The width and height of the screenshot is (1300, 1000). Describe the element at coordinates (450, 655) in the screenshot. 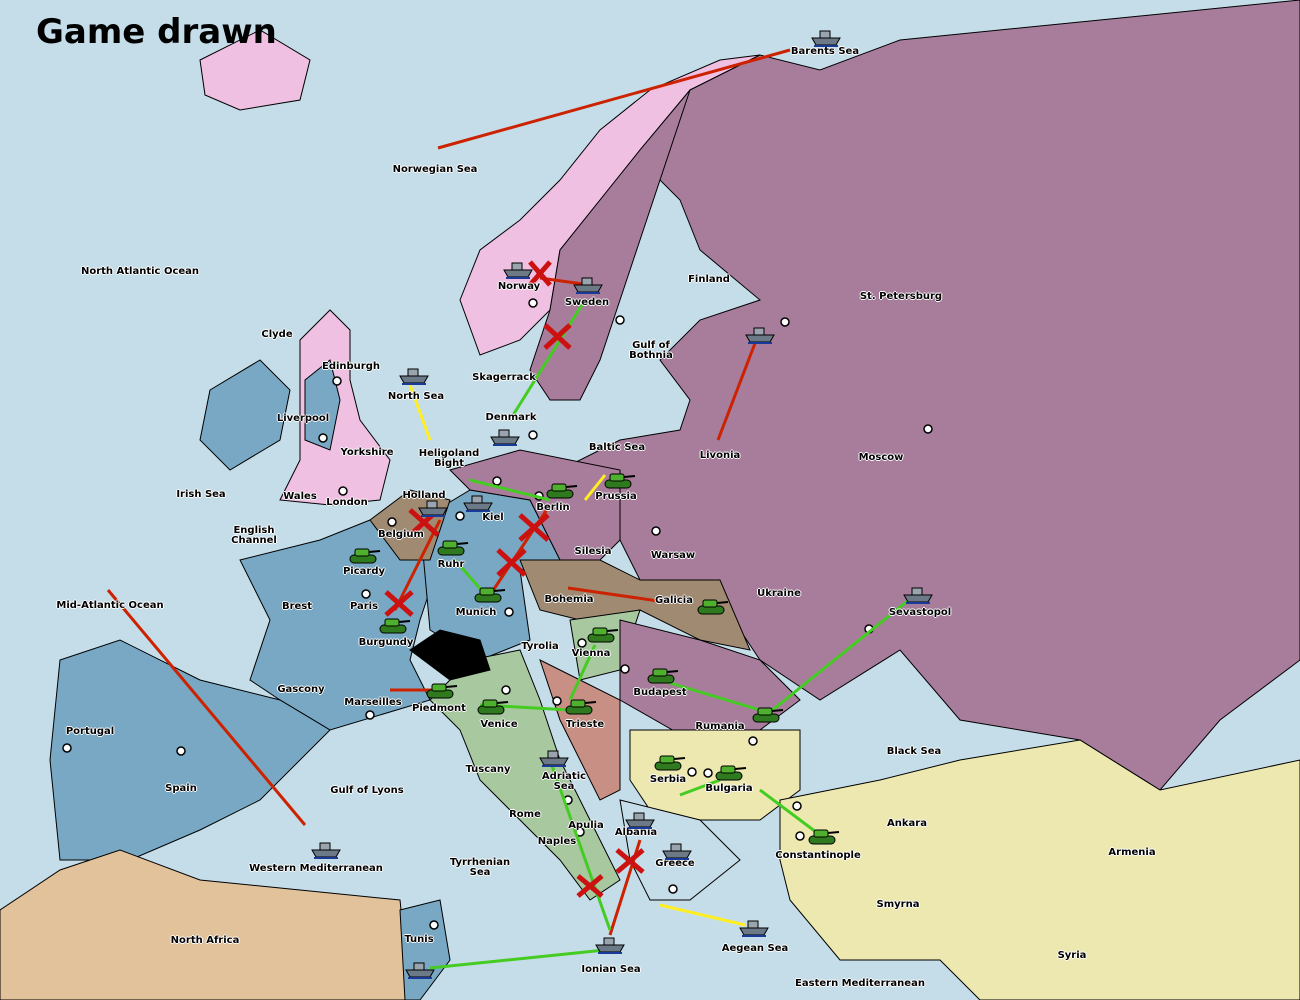

I see `region-switzerland` at that location.